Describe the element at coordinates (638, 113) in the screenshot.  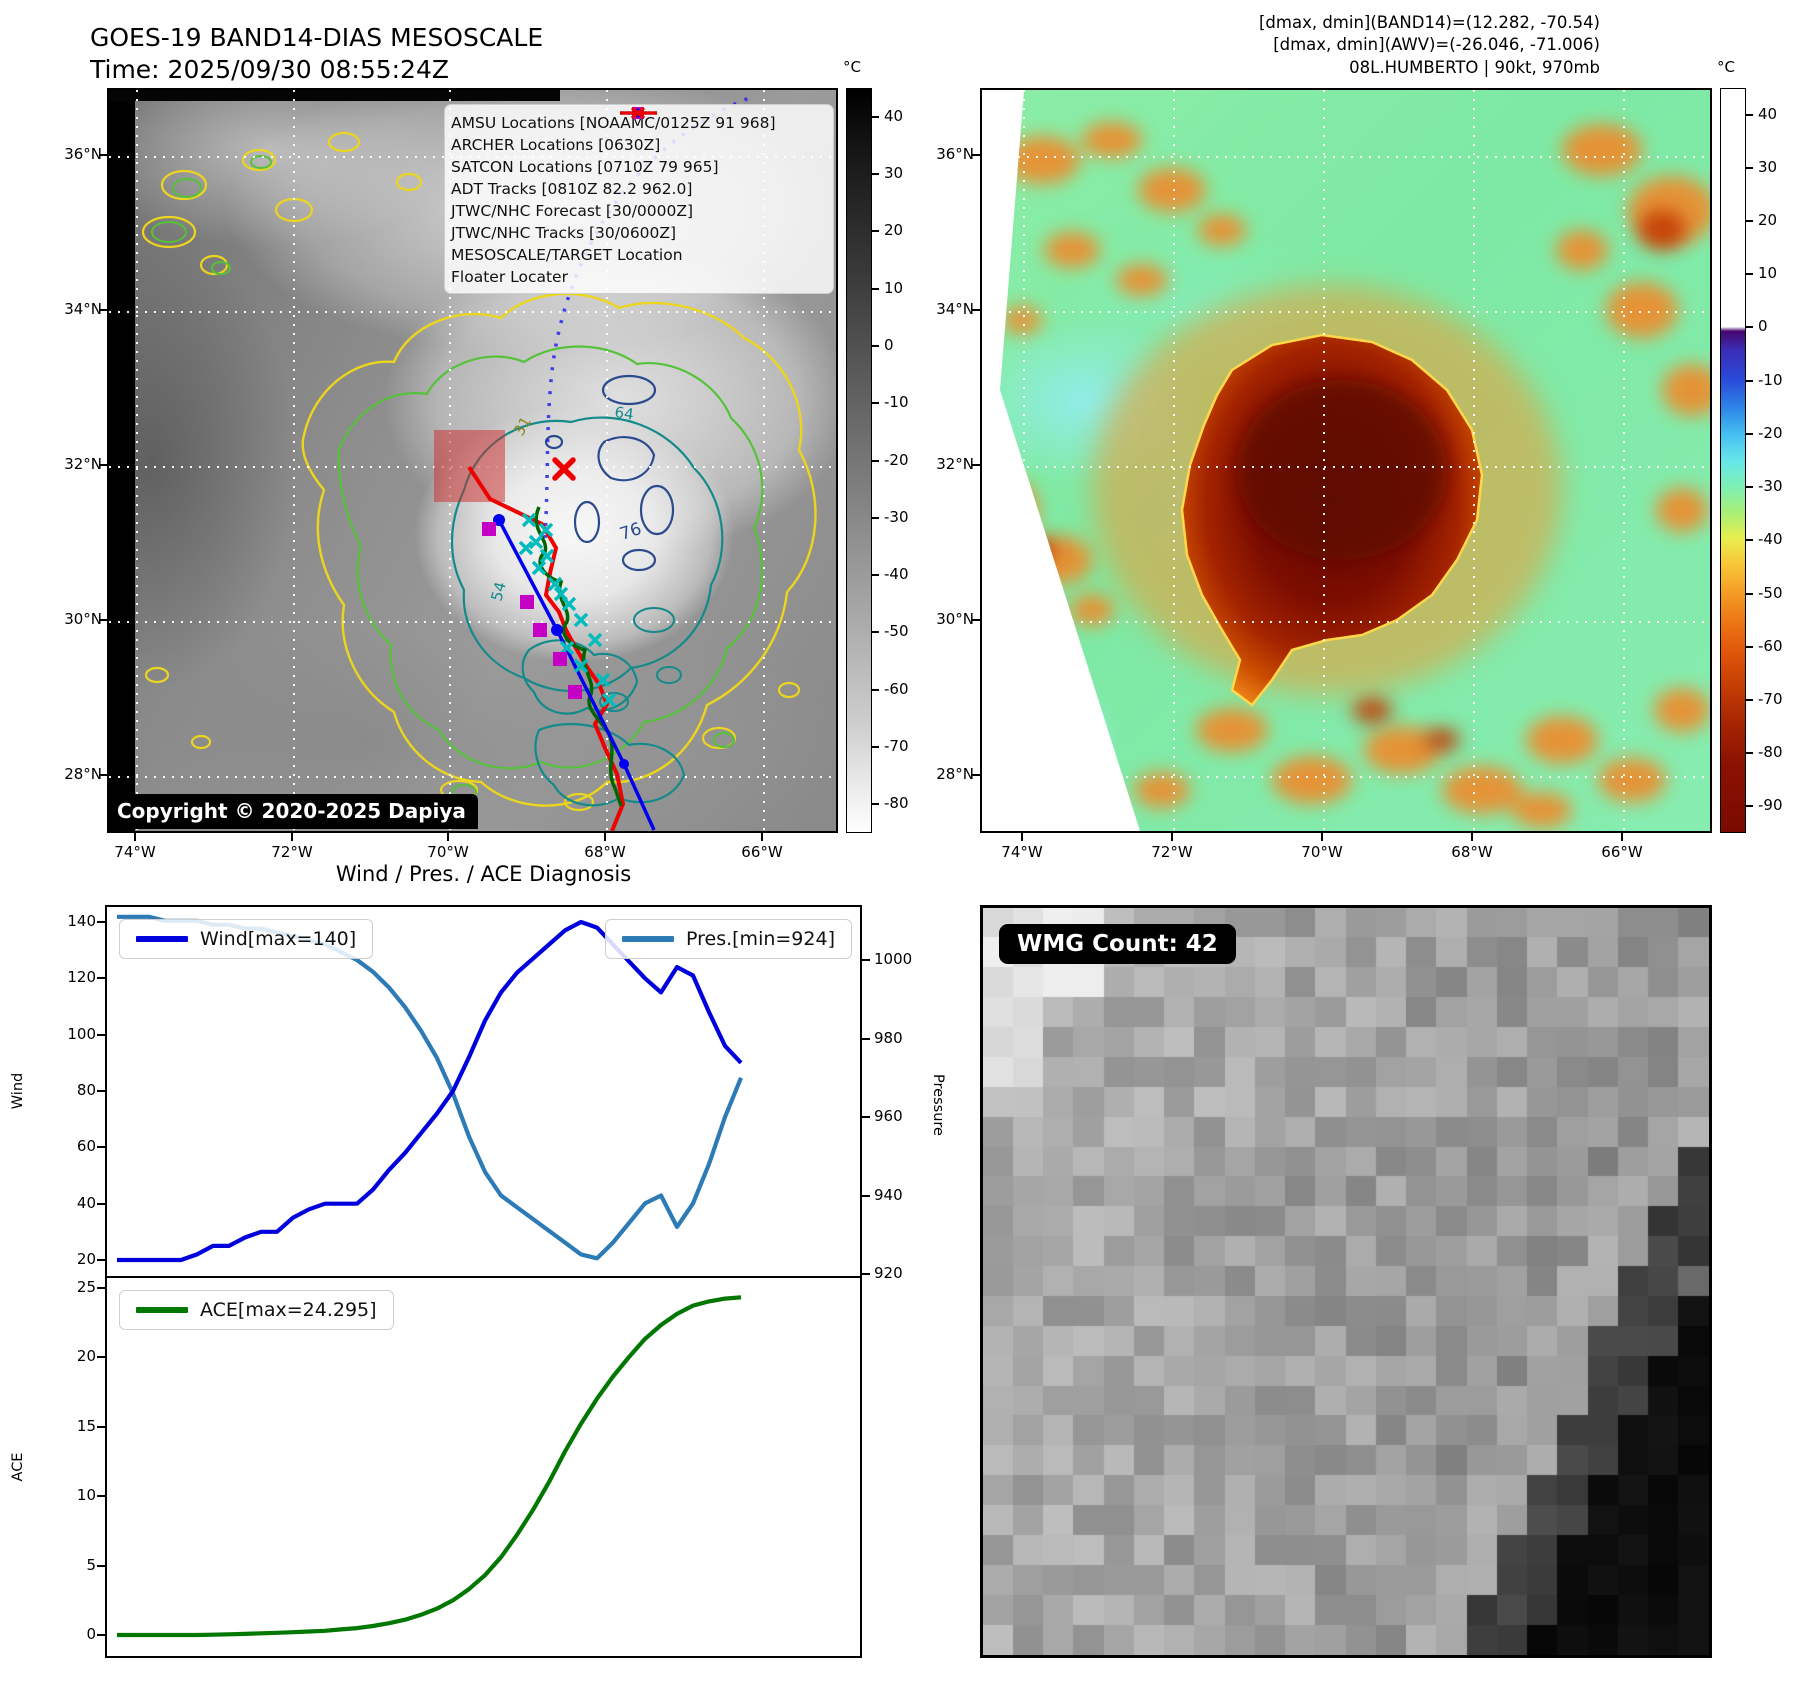
I see `line-legend-icon` at that location.